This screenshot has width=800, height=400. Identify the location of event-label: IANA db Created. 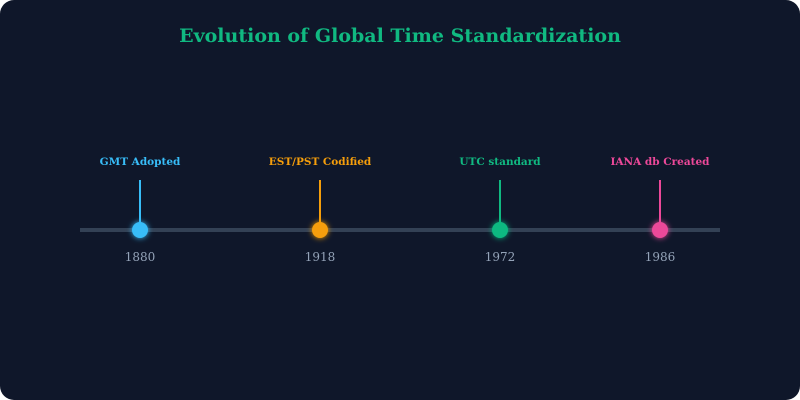
(660, 162).